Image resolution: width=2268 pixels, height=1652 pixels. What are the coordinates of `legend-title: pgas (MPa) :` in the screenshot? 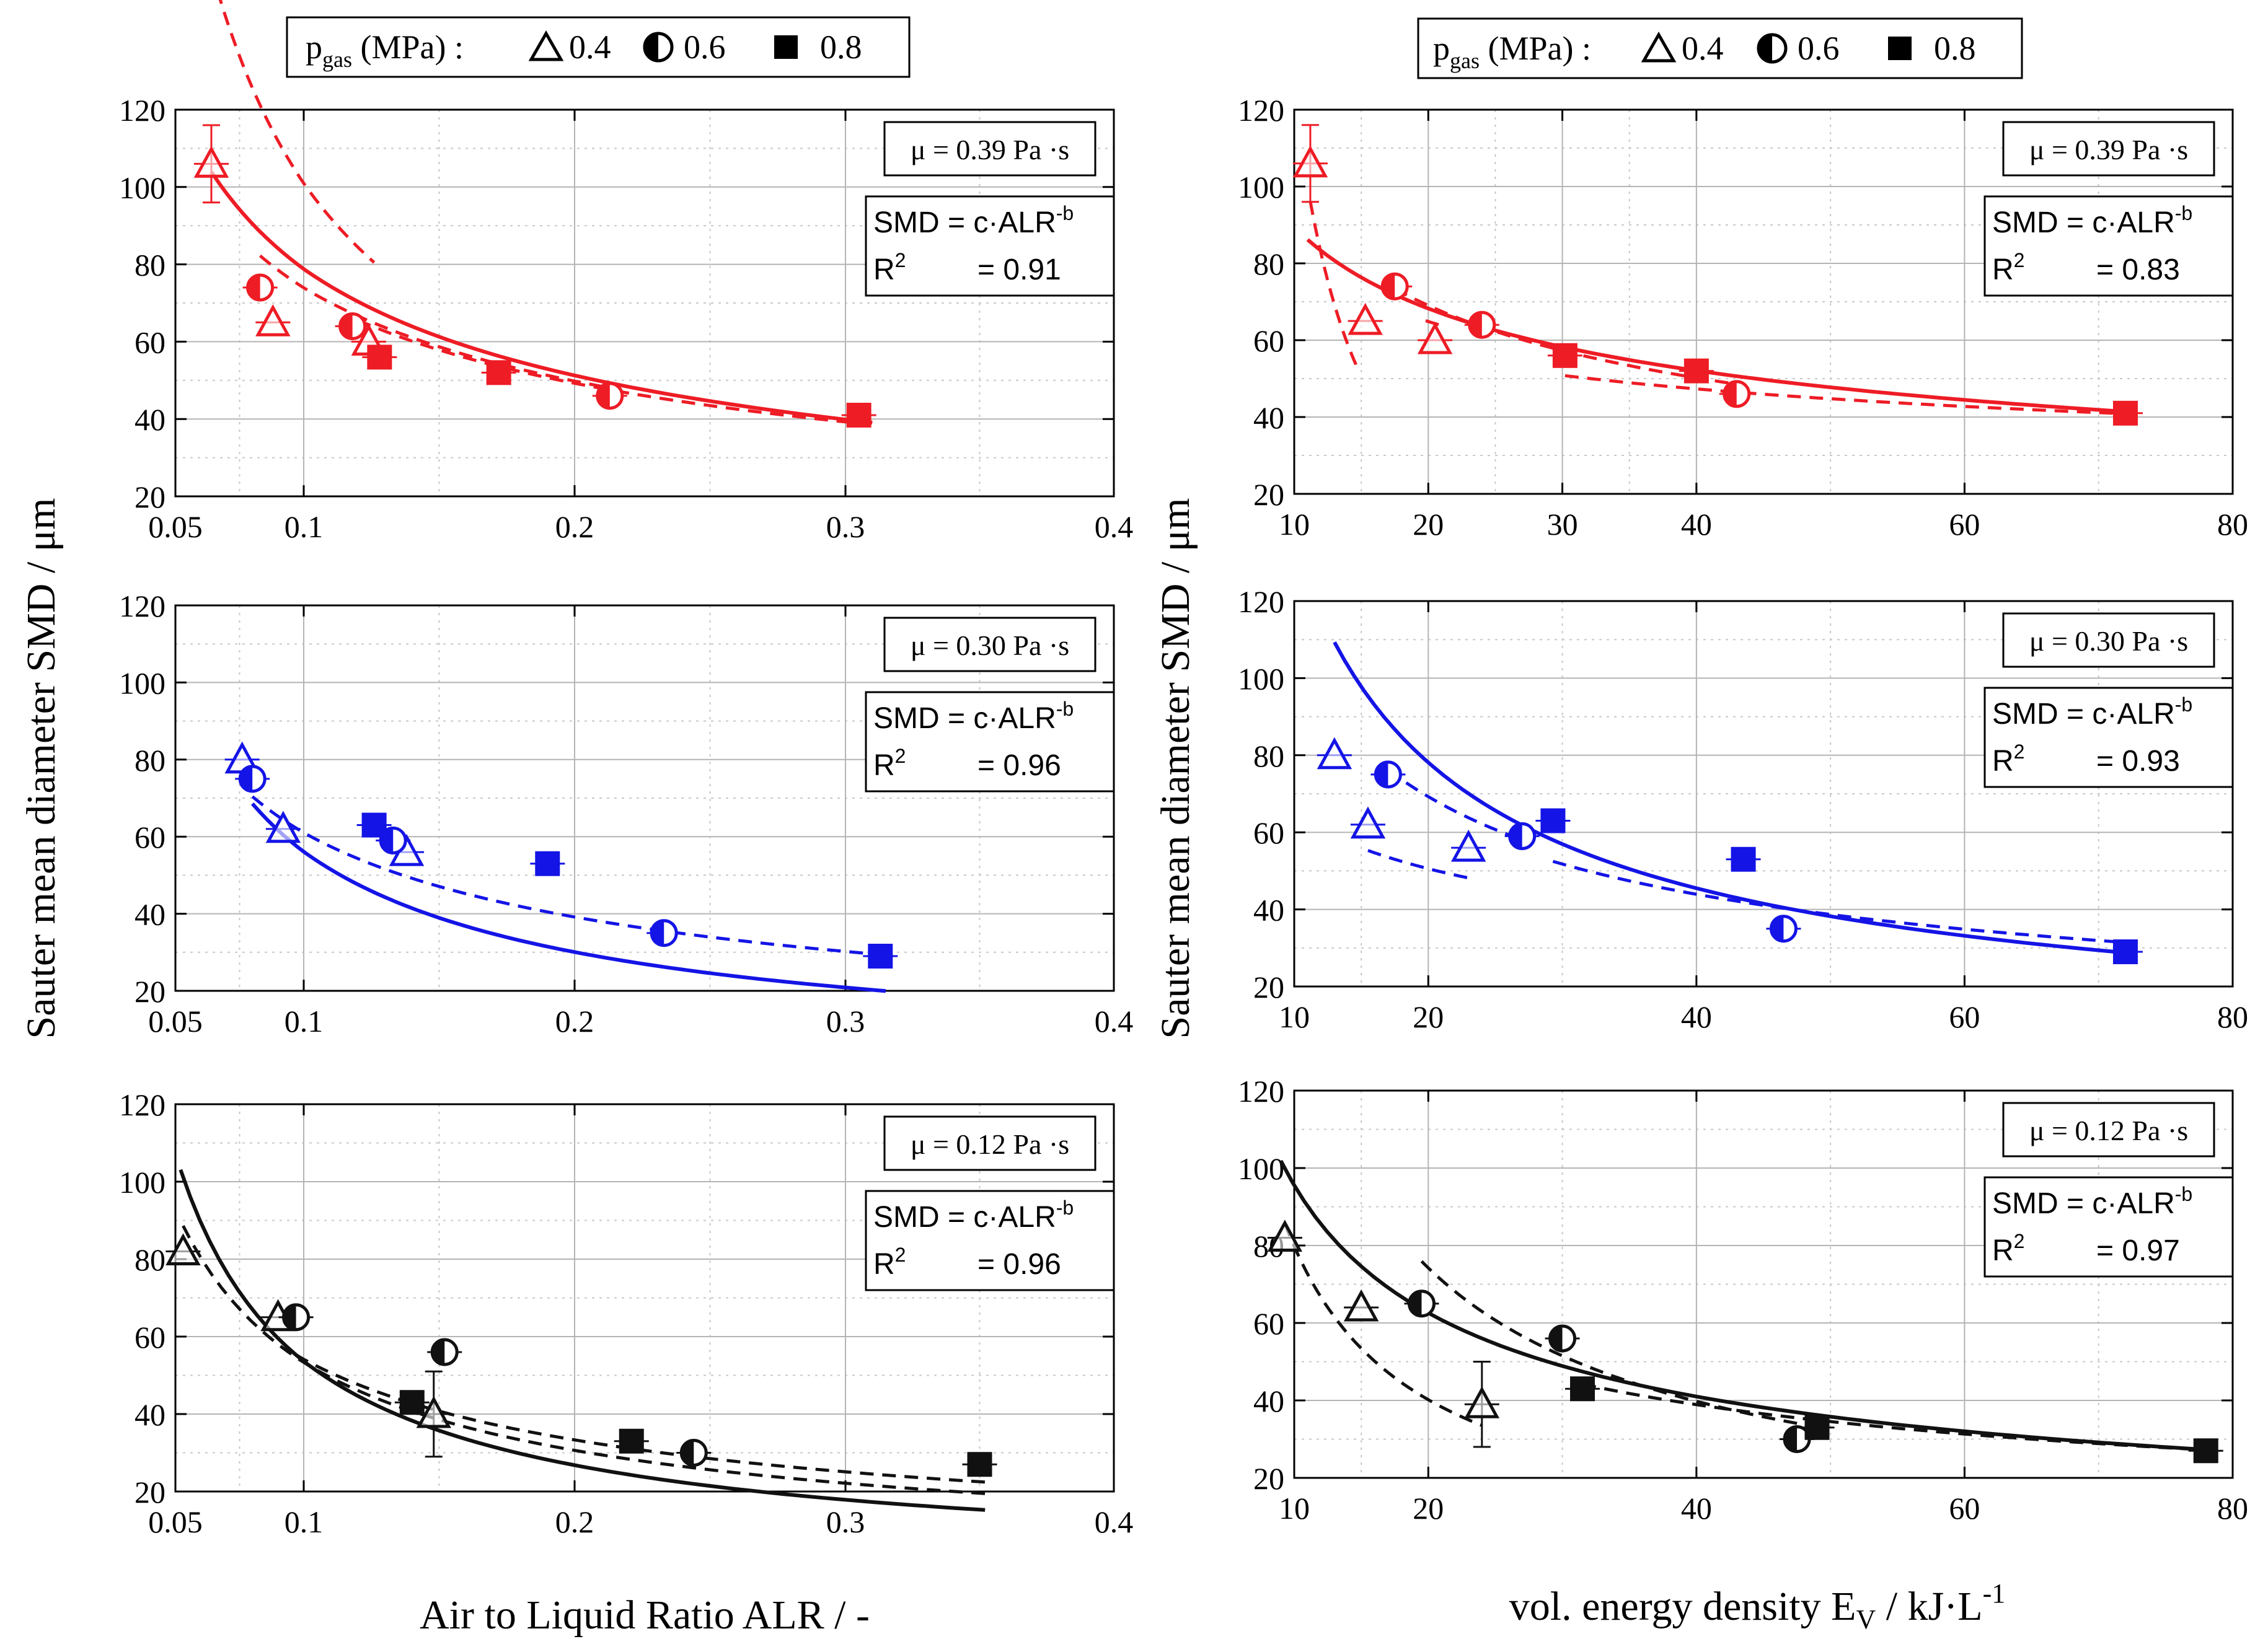 It's located at (1512, 51).